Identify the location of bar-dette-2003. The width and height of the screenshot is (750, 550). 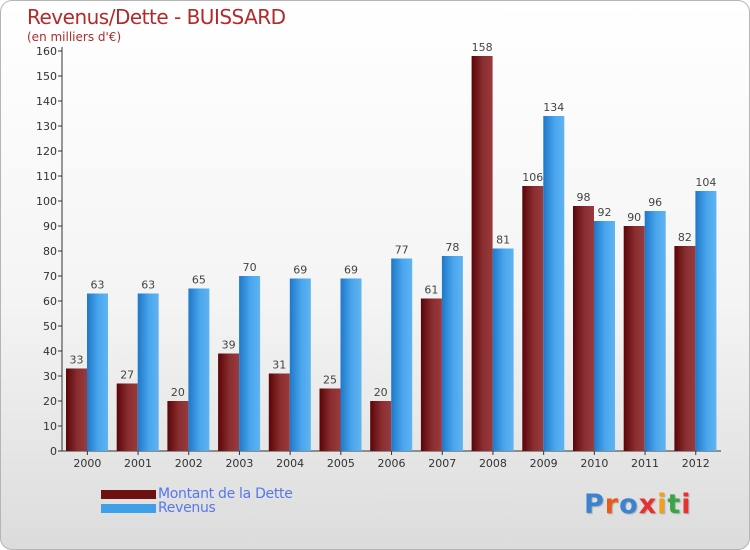
(229, 402).